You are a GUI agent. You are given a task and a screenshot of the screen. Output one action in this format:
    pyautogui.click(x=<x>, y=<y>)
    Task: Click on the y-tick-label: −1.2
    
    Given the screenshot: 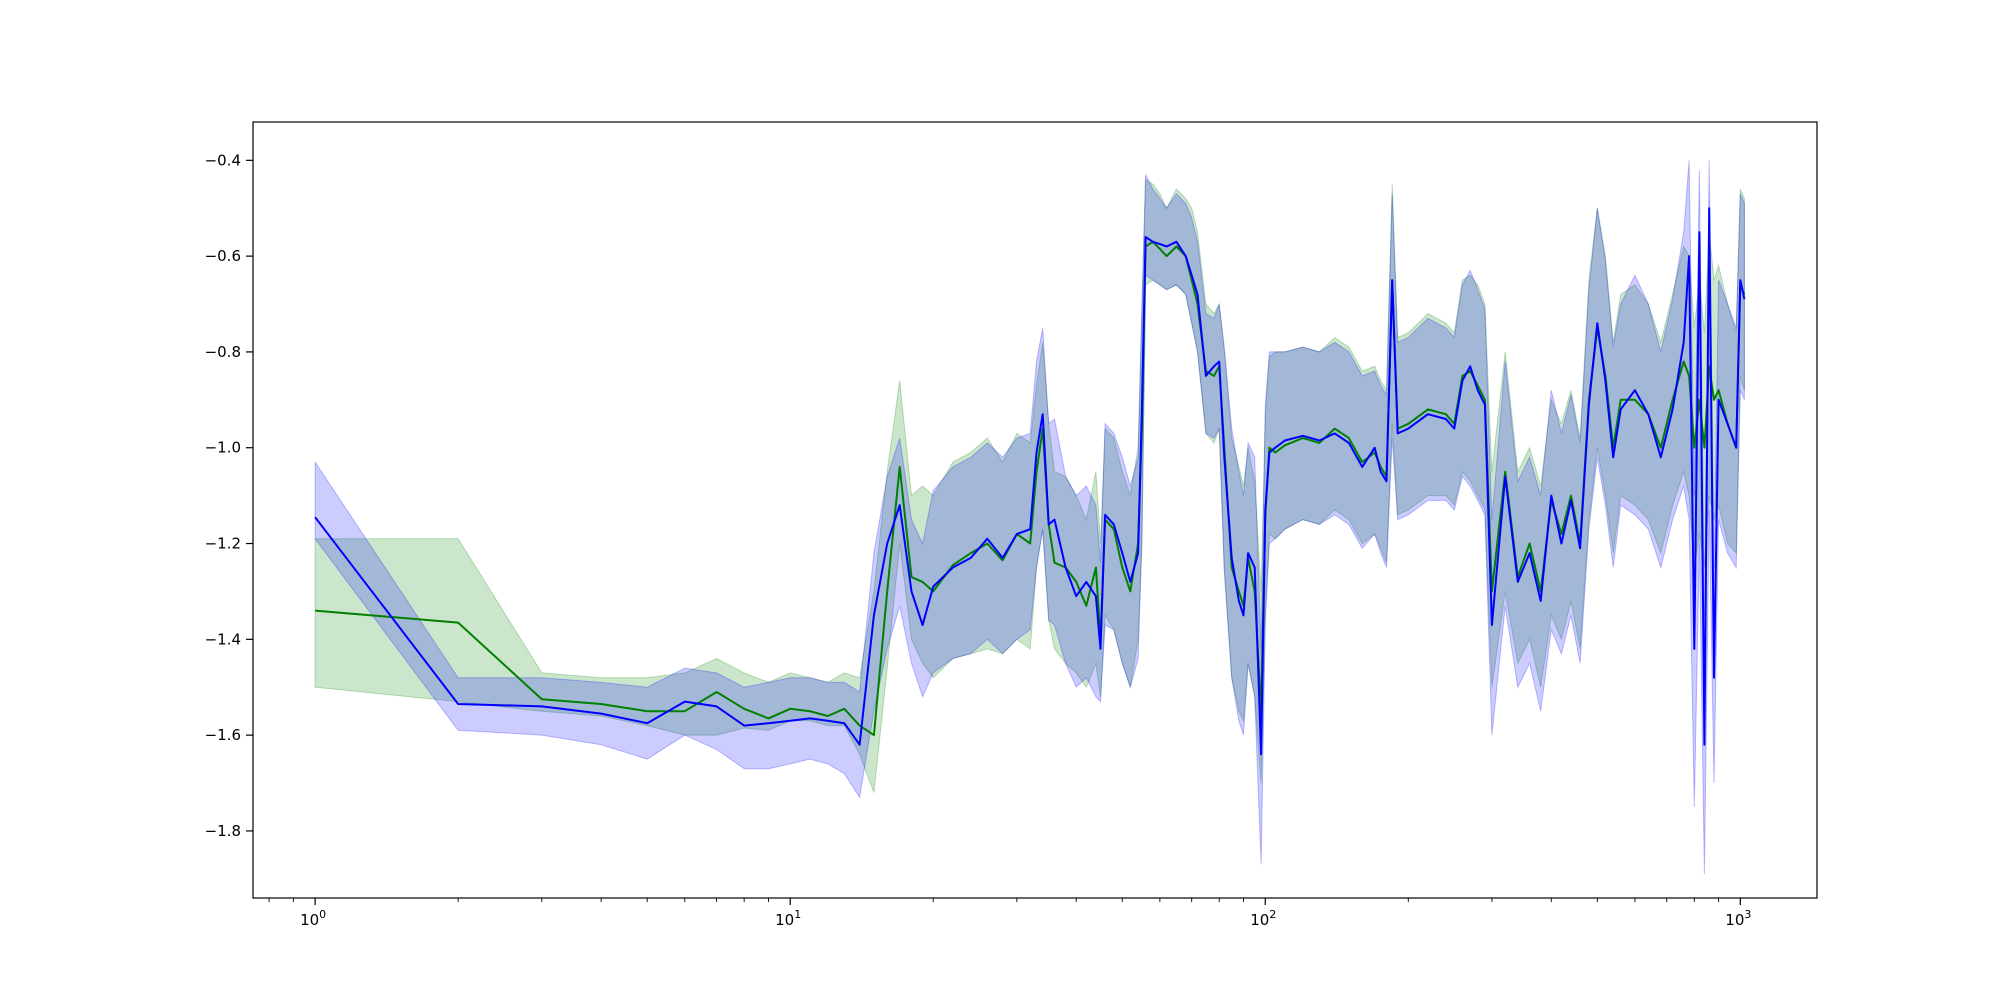 What is the action you would take?
    pyautogui.click(x=223, y=544)
    